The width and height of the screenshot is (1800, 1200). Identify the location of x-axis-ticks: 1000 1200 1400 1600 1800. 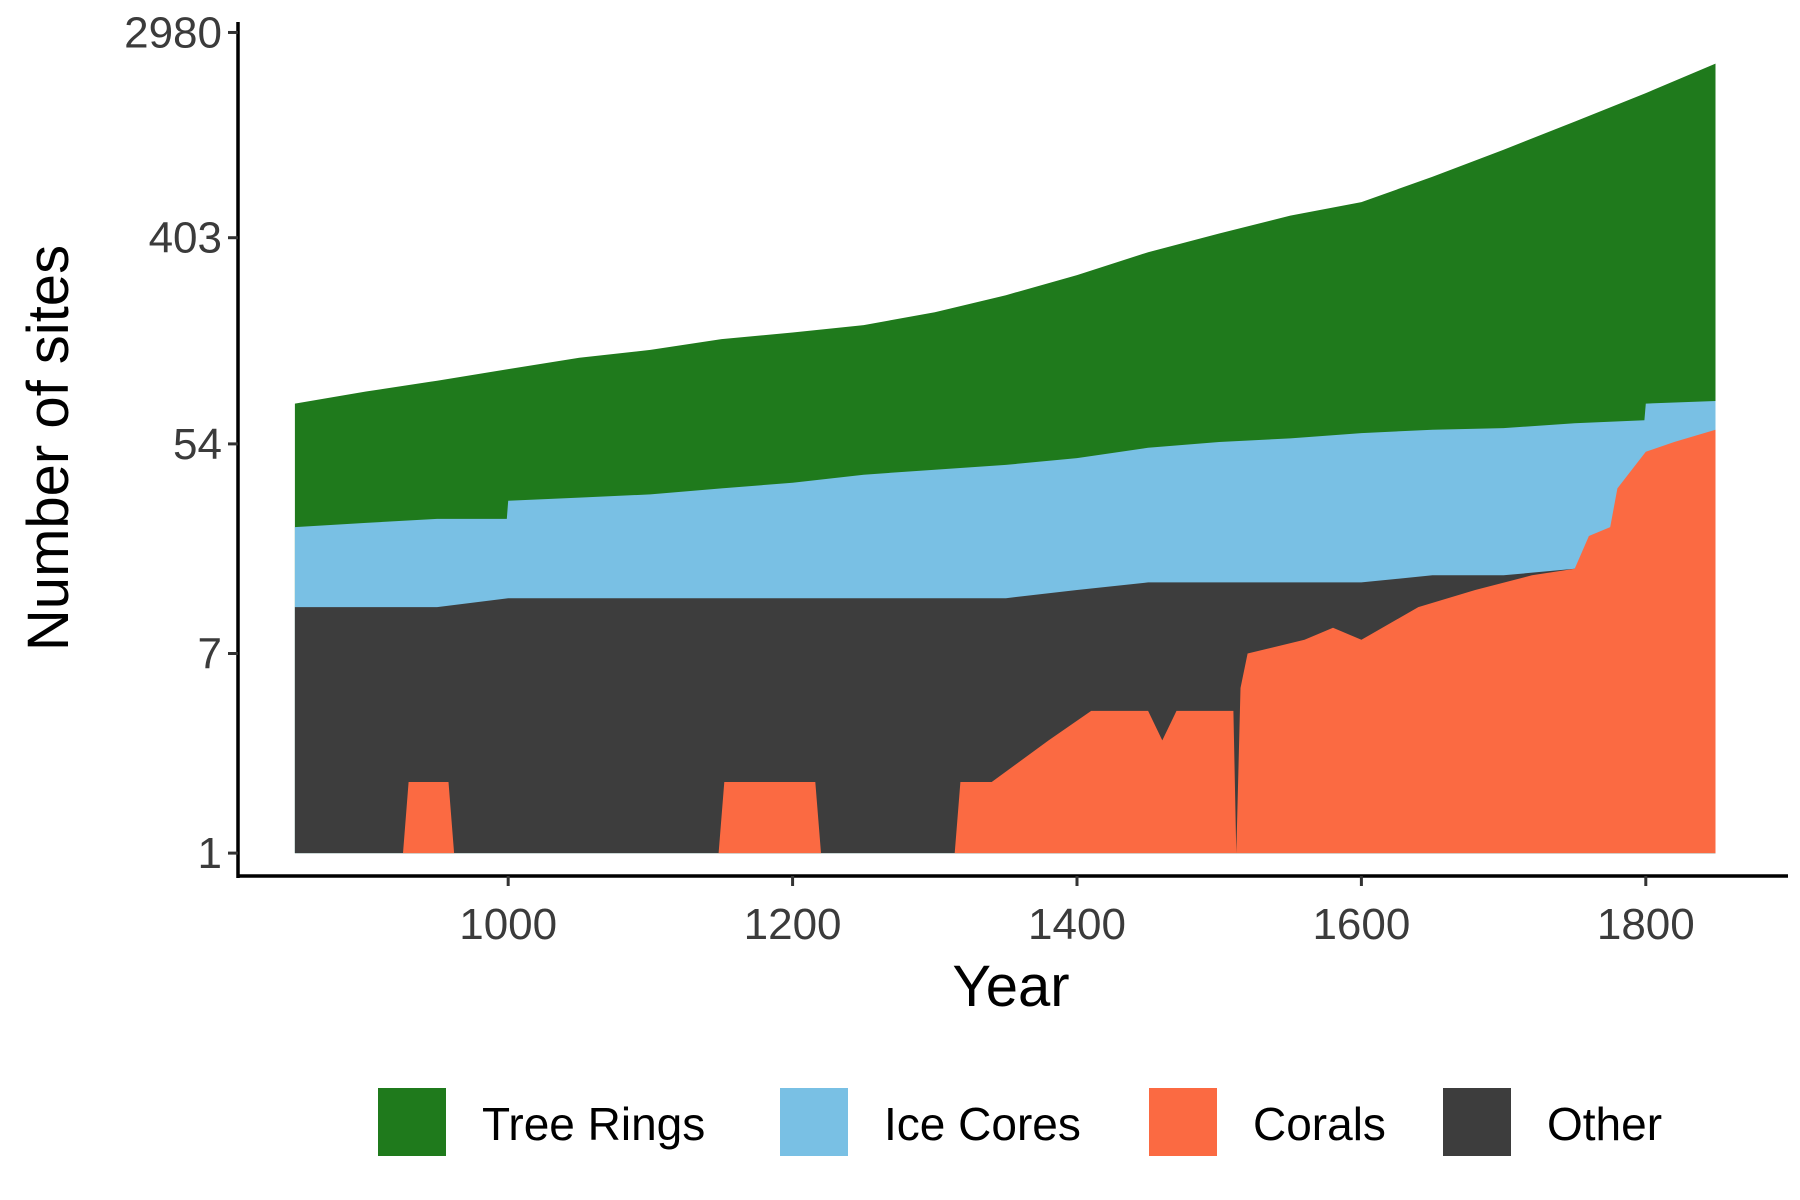
(1077, 912).